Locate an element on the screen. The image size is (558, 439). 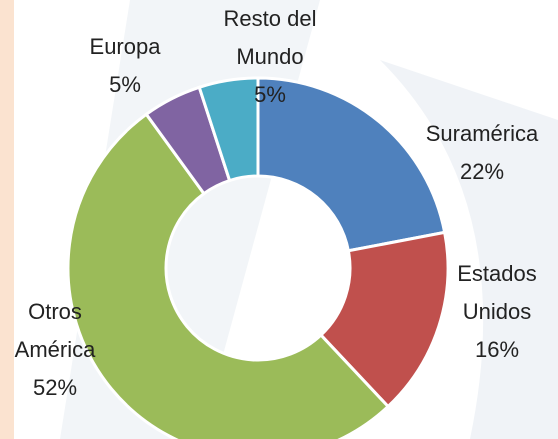
edge-strip is located at coordinates (7, 219).